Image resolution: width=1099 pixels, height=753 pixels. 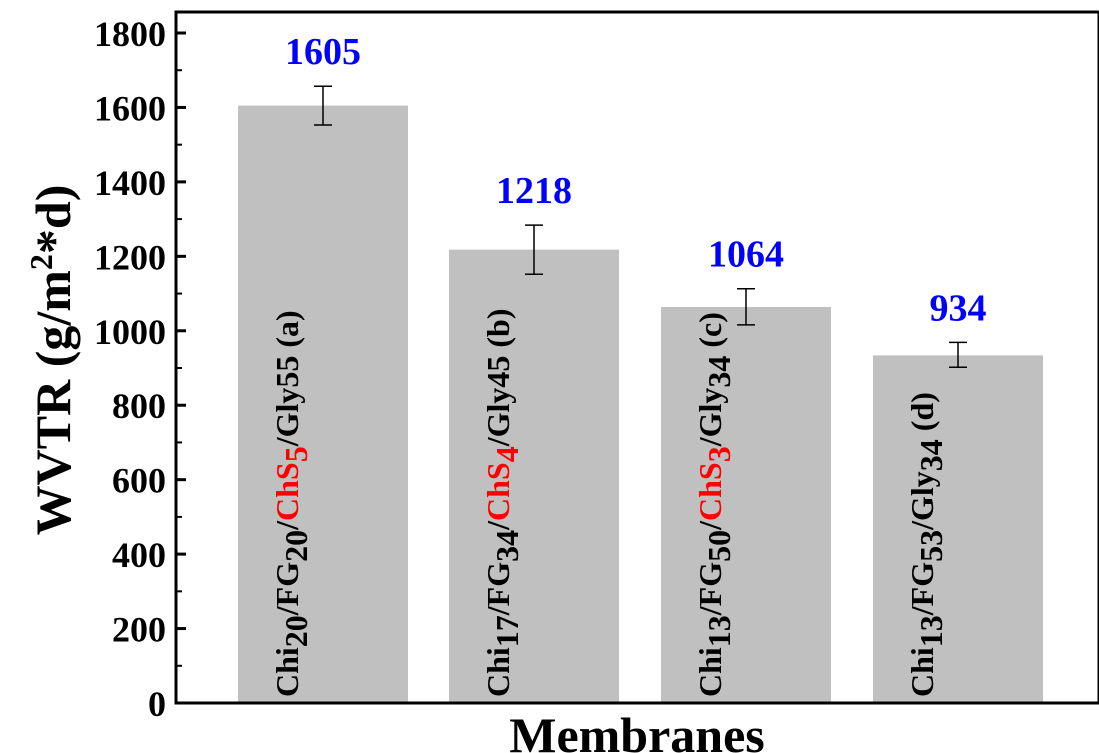 I want to click on category-label-part: 4, so click(x=507, y=454).